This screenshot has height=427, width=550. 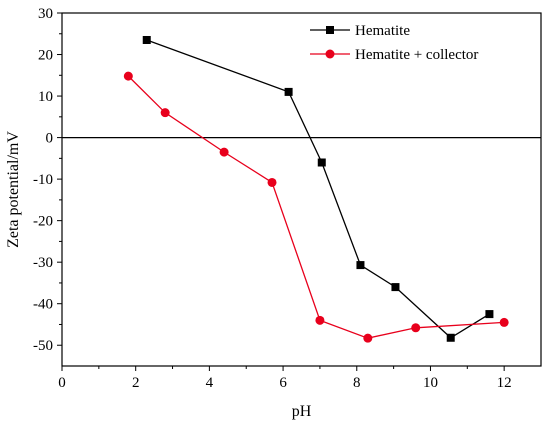 I want to click on y-tick-label: -30, so click(x=43, y=263).